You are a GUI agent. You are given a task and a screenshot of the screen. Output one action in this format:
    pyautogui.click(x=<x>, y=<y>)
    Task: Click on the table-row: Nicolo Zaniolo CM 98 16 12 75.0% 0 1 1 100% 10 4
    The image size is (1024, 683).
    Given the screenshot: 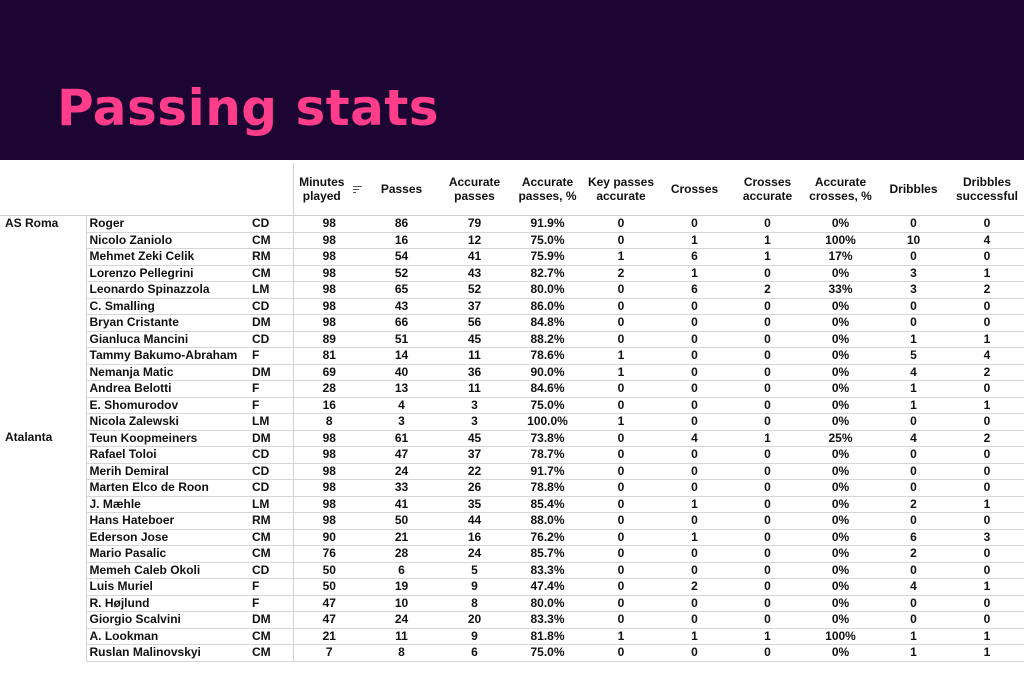 What is the action you would take?
    pyautogui.click(x=512, y=240)
    